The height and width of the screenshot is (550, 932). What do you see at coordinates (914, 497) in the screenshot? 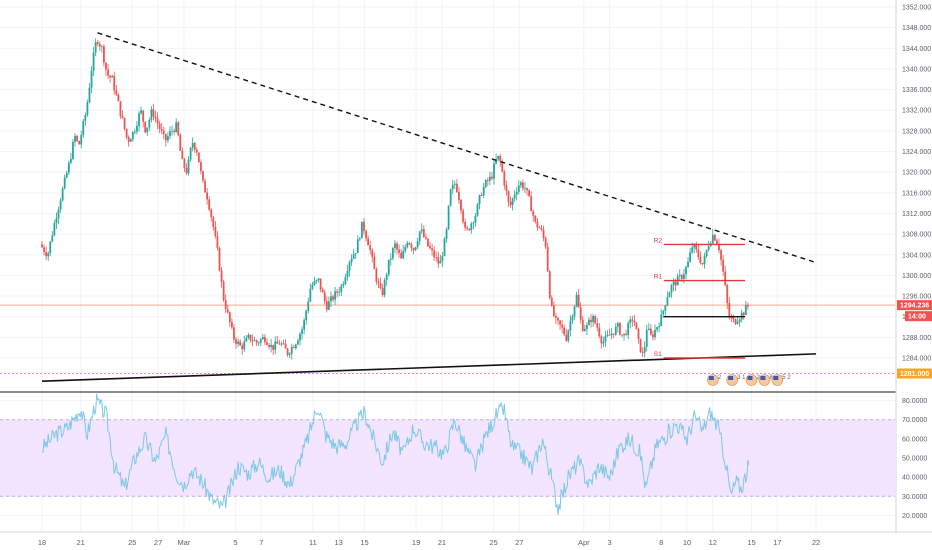
I see `rsi-tick-label: 30.0000` at bounding box center [914, 497].